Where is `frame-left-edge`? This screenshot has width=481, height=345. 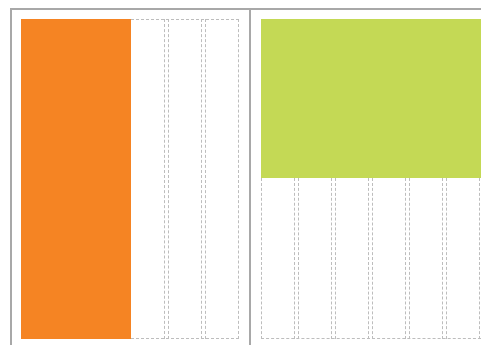 frame-left-edge is located at coordinates (11, 176).